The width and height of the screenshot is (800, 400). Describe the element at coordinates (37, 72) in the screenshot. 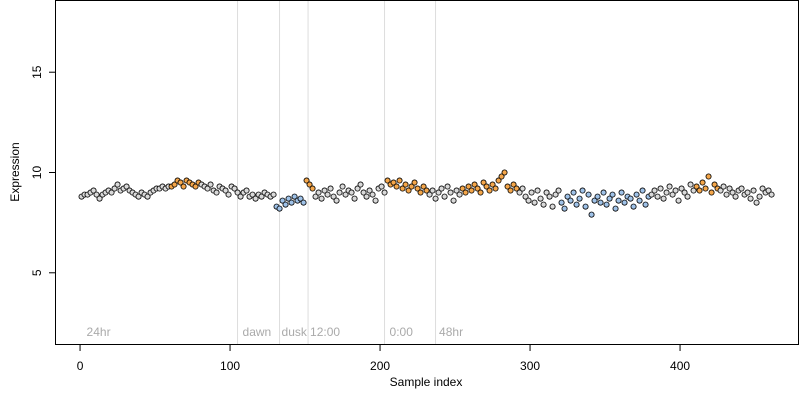

I see `y-tick-label: 15` at that location.